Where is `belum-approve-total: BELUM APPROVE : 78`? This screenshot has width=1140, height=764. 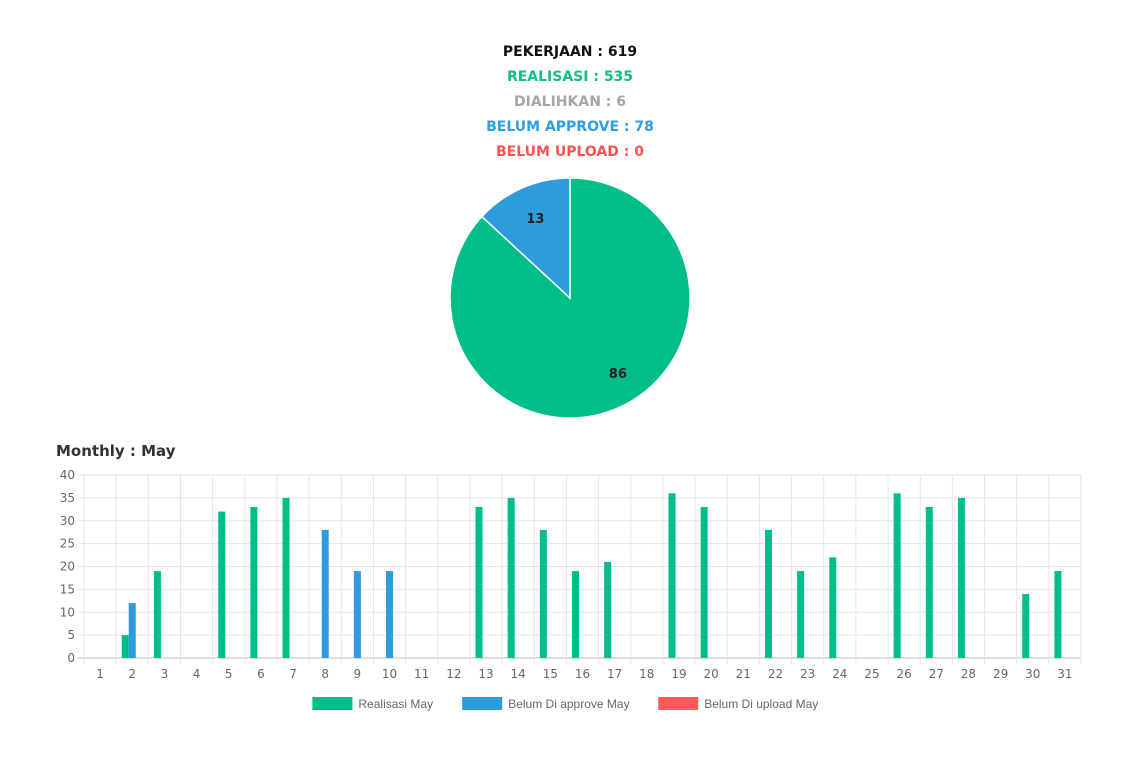 belum-approve-total: BELUM APPROVE : 78 is located at coordinates (570, 127).